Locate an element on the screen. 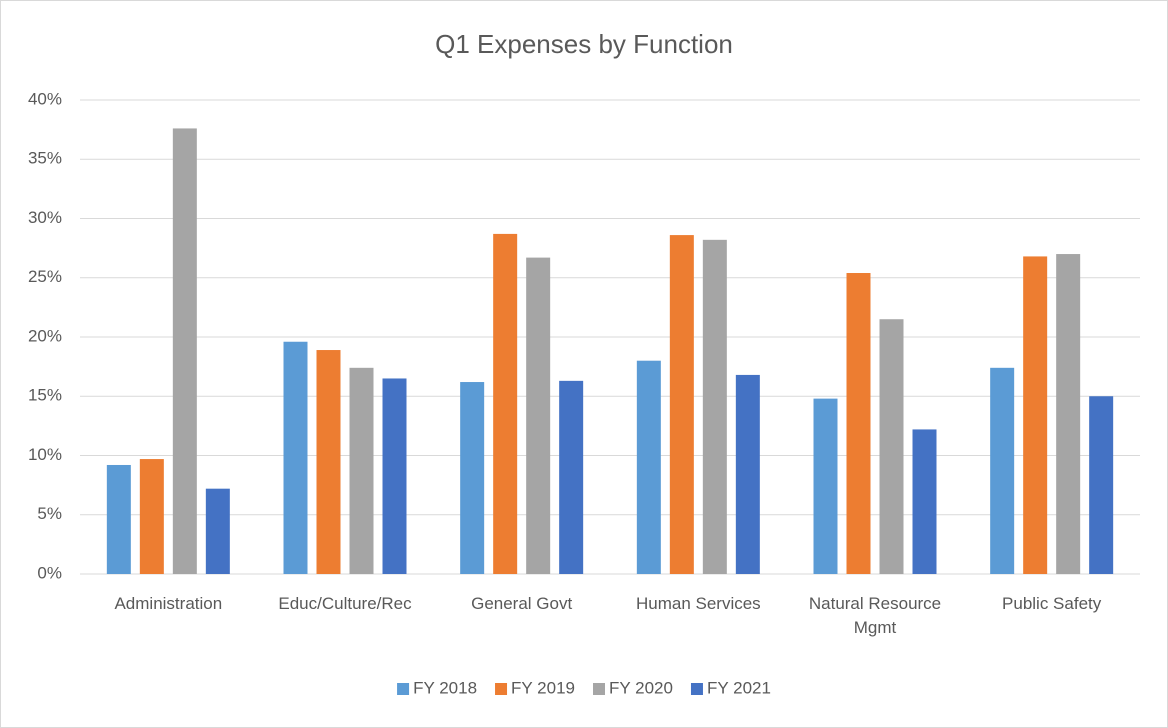 The width and height of the screenshot is (1168, 728). x-tick-label: Natural Resource Mgmt is located at coordinates (875, 615).